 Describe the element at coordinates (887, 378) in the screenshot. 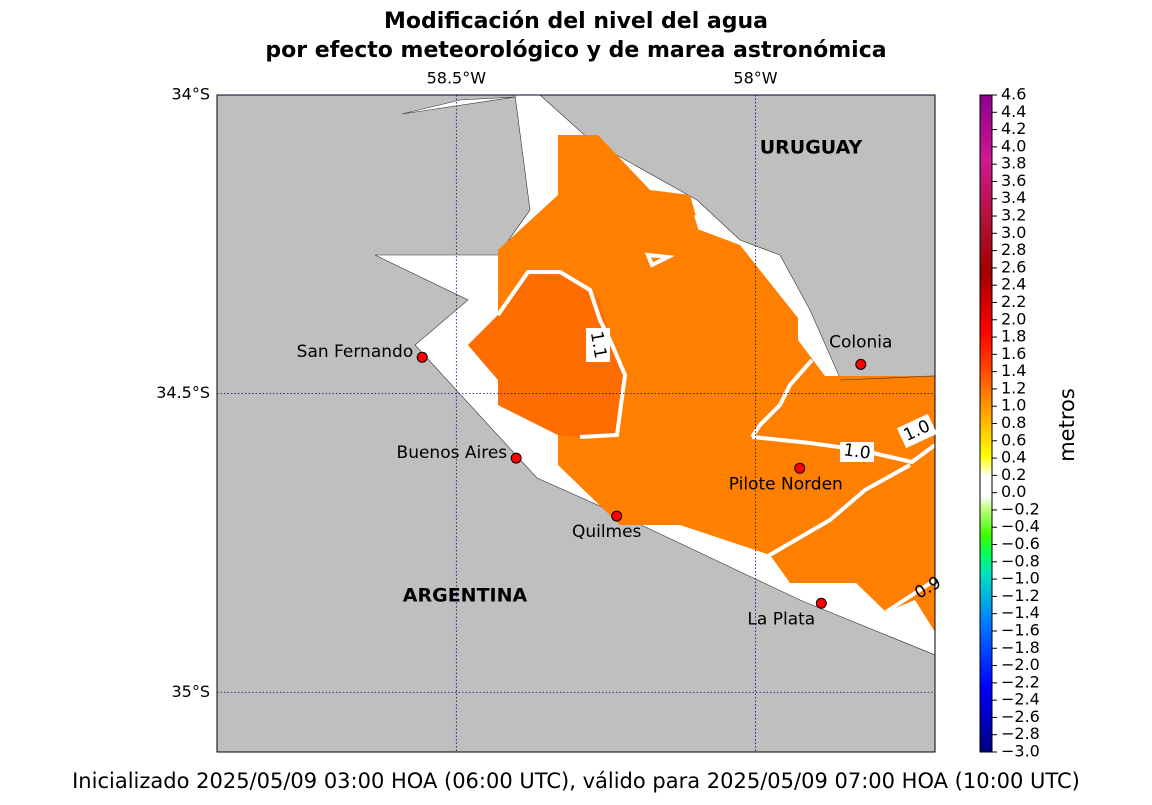

I see `coast-line` at that location.